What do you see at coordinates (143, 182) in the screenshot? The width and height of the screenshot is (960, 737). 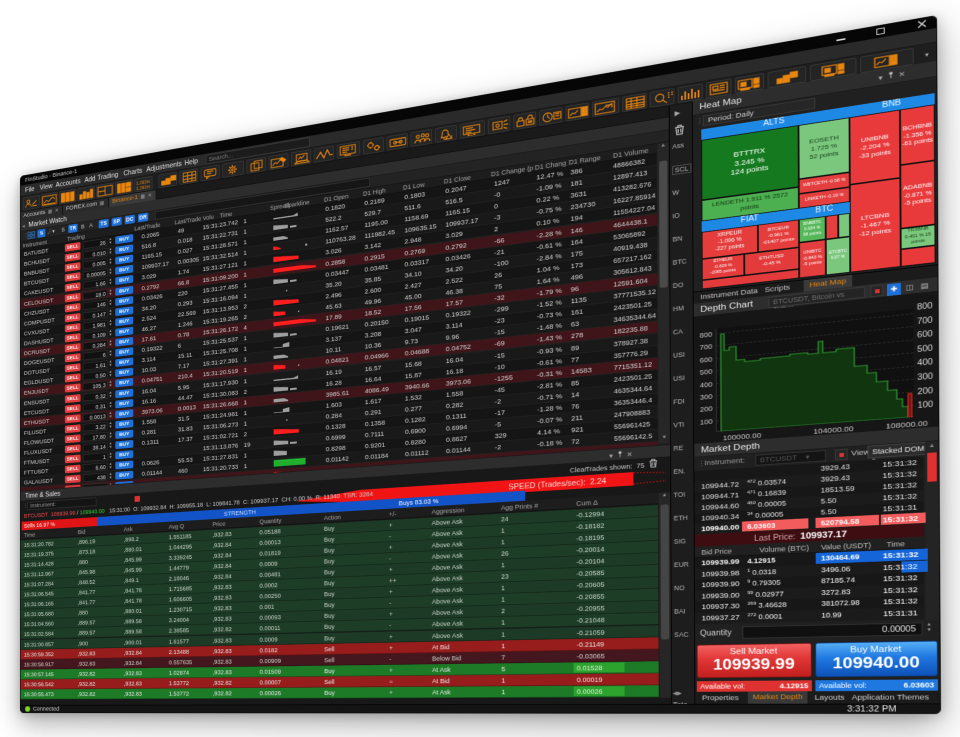 I see `svg-text: 1,28356` at bounding box center [143, 182].